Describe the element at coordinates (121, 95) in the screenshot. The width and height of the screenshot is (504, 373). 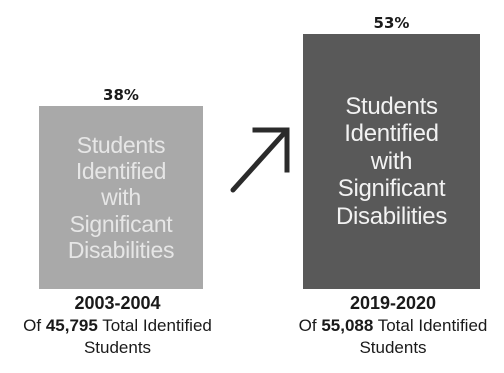
I see `value-label-2003-2004: 38%` at that location.